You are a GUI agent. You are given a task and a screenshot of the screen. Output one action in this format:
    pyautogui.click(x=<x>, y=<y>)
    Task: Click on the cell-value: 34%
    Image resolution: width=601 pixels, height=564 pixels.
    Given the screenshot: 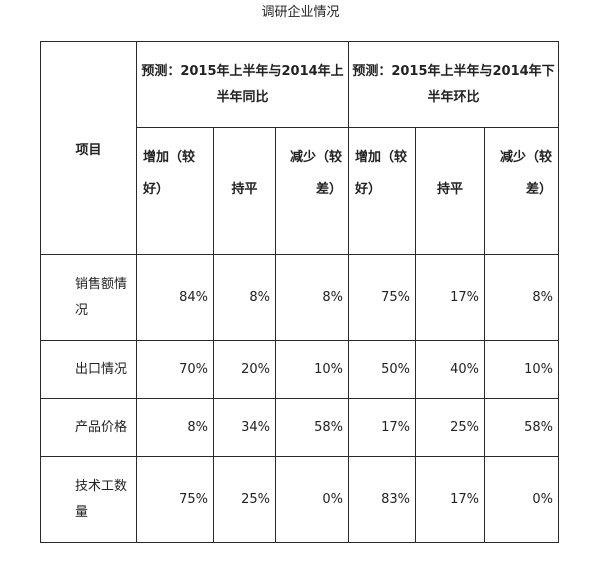 What is the action you would take?
    pyautogui.click(x=244, y=427)
    